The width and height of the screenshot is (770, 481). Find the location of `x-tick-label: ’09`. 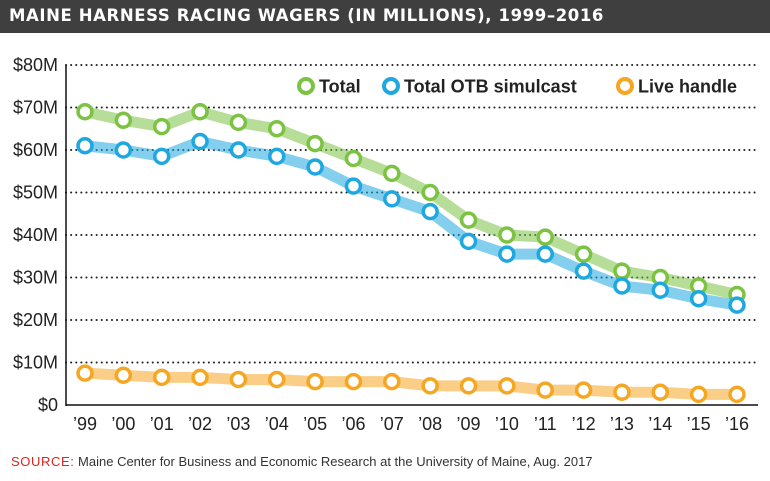

x-tick-label: ’09 is located at coordinates (469, 424).